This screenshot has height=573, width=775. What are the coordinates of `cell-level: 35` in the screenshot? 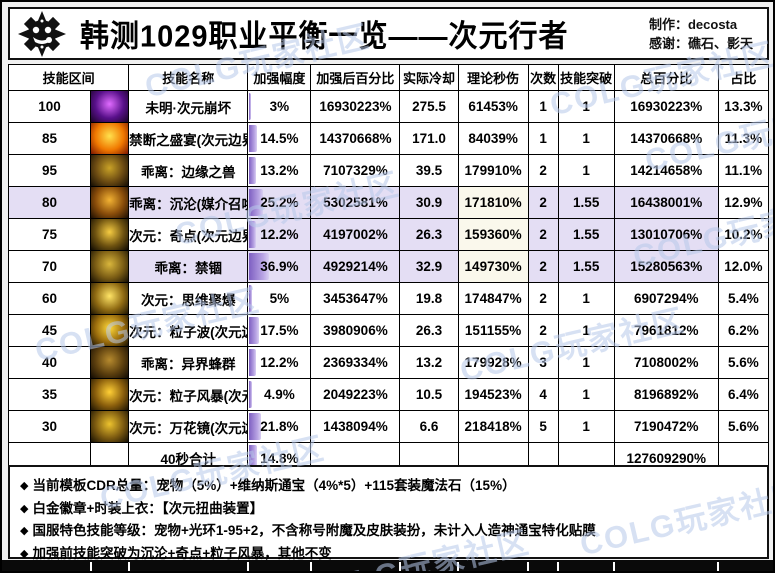 It's located at (49, 394).